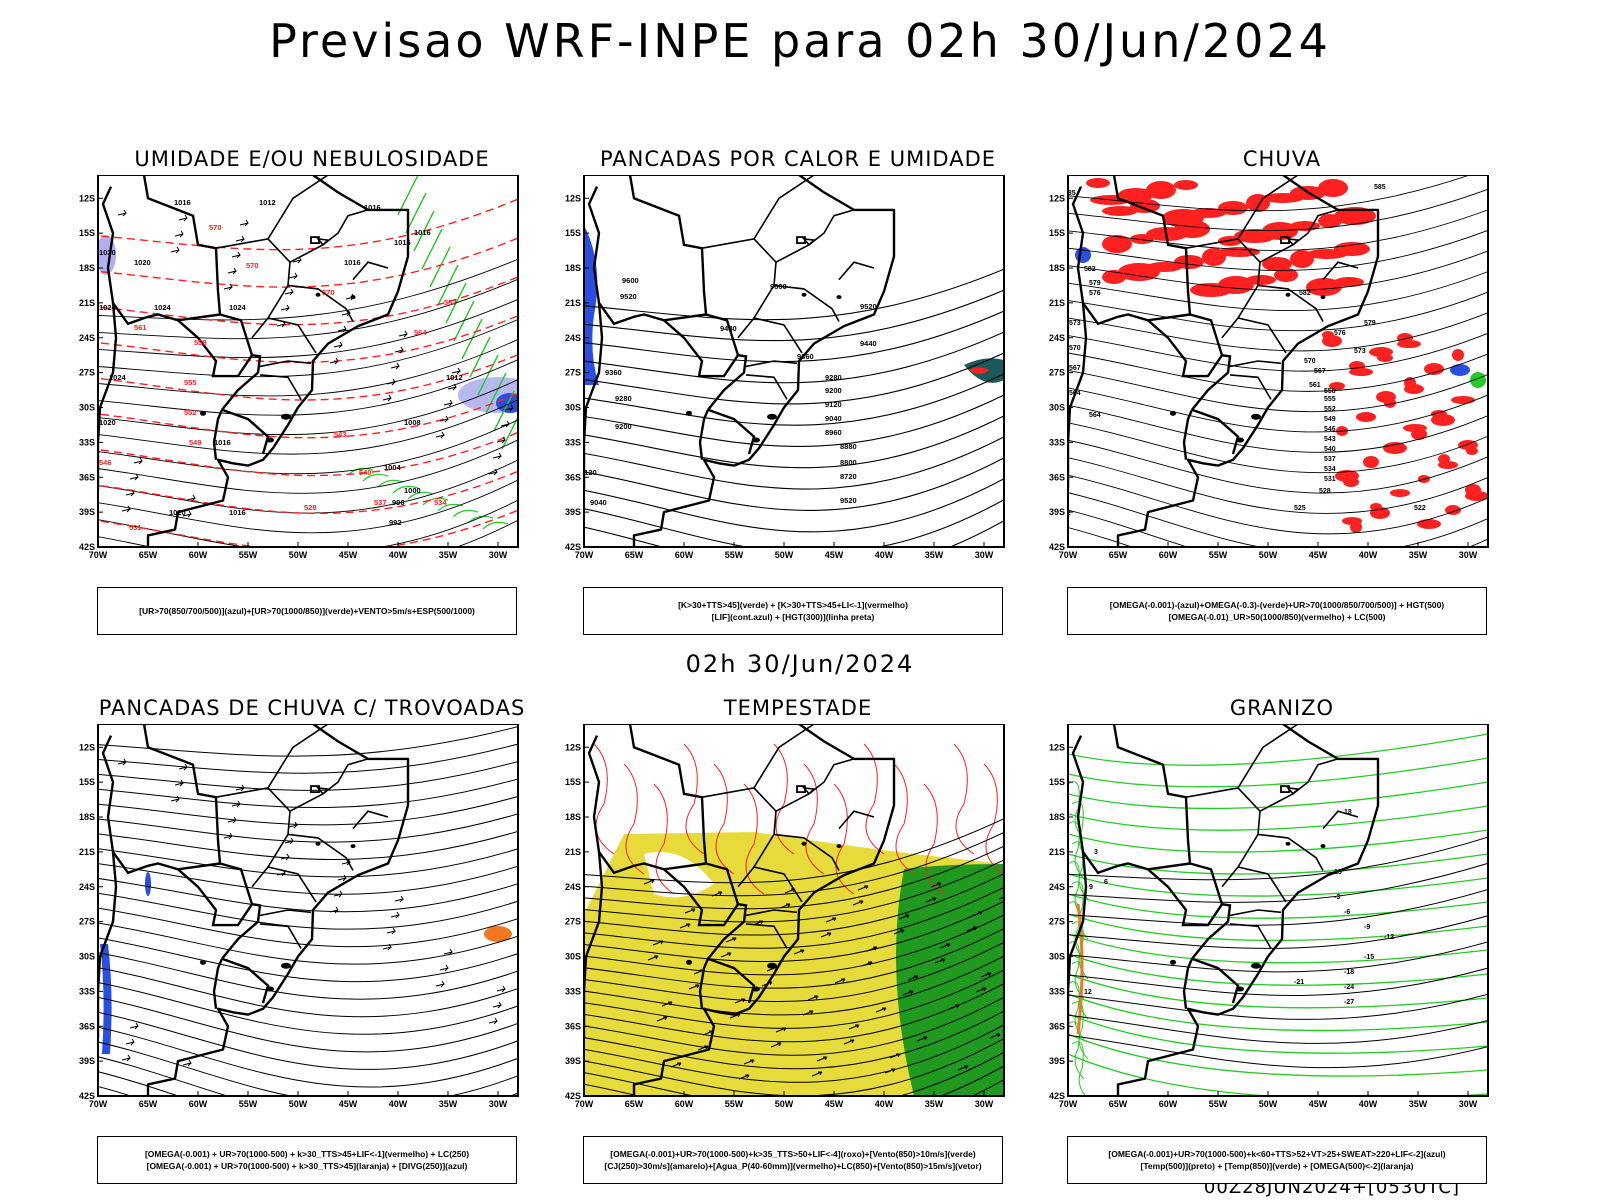 This screenshot has width=1600, height=1200. Describe the element at coordinates (1091, 887) in the screenshot. I see `contour-label: 9` at that location.